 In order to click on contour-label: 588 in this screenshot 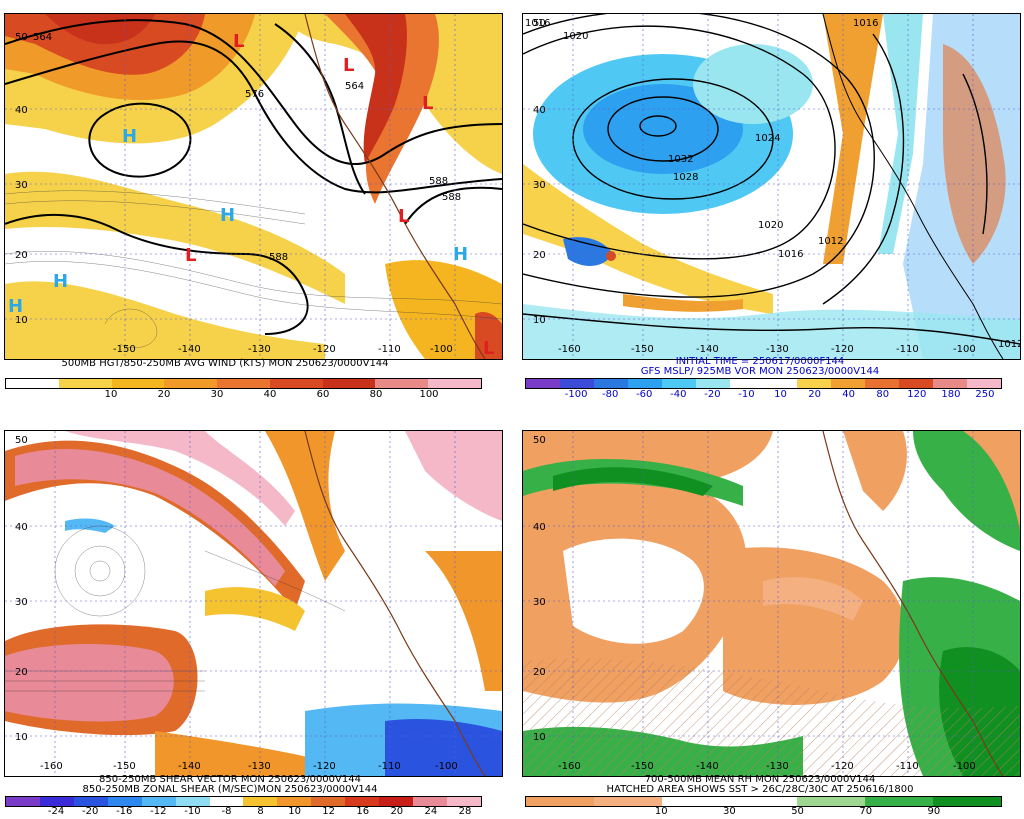, I will do `click(451, 197)`.